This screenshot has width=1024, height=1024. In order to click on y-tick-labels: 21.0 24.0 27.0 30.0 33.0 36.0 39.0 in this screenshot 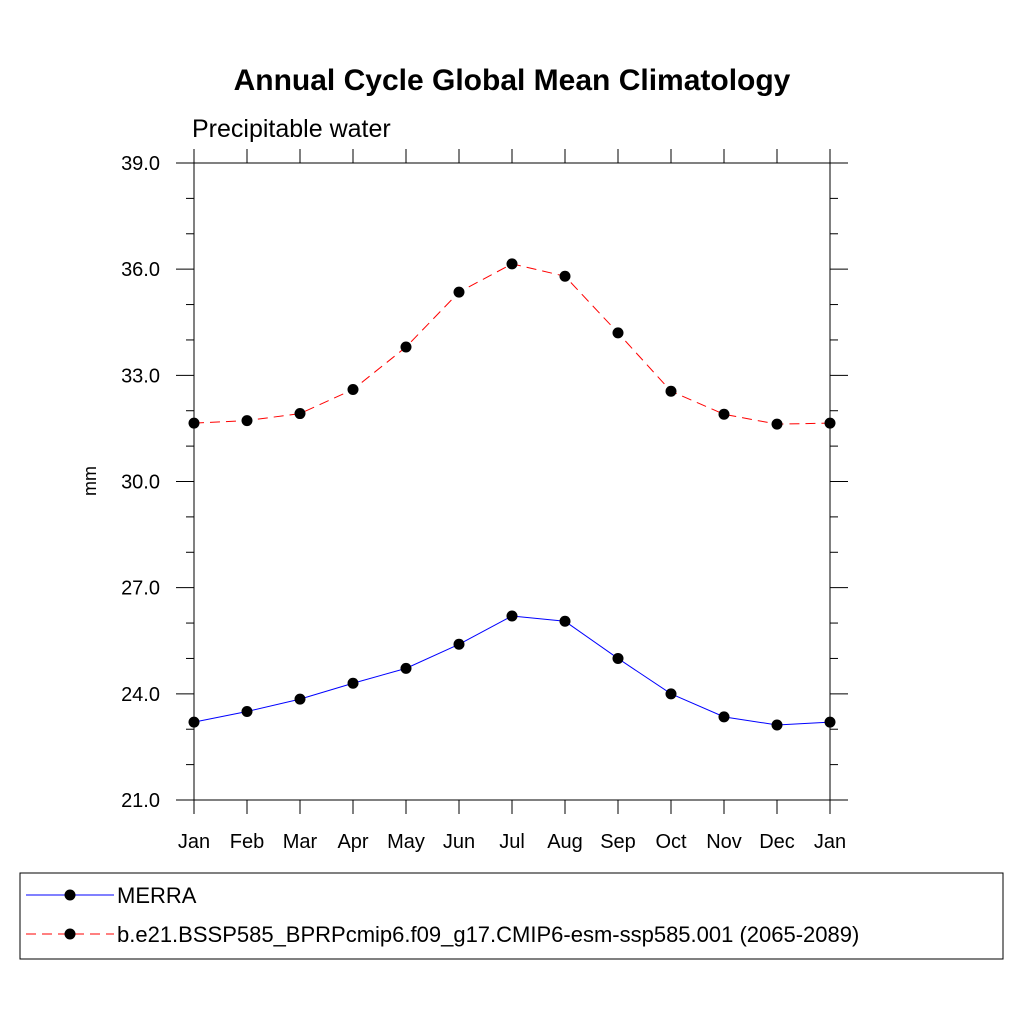, I will do `click(140, 482)`.